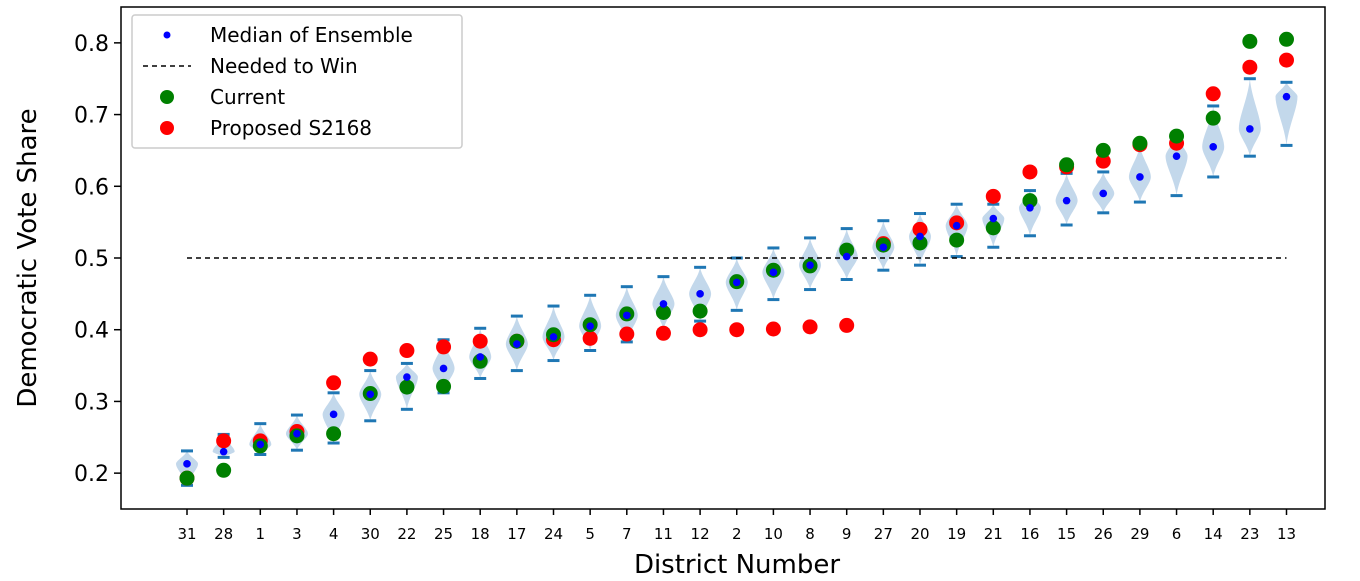  Describe the element at coordinates (91, 259) in the screenshot. I see `y-tick-label: 0.5` at that location.